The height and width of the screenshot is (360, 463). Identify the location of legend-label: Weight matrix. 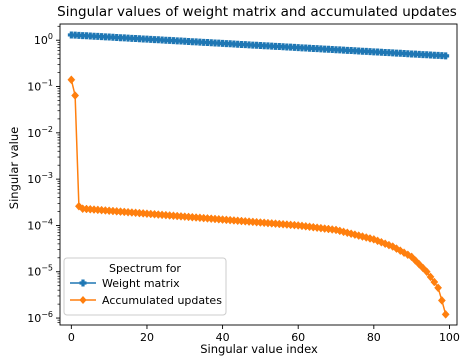
(141, 283).